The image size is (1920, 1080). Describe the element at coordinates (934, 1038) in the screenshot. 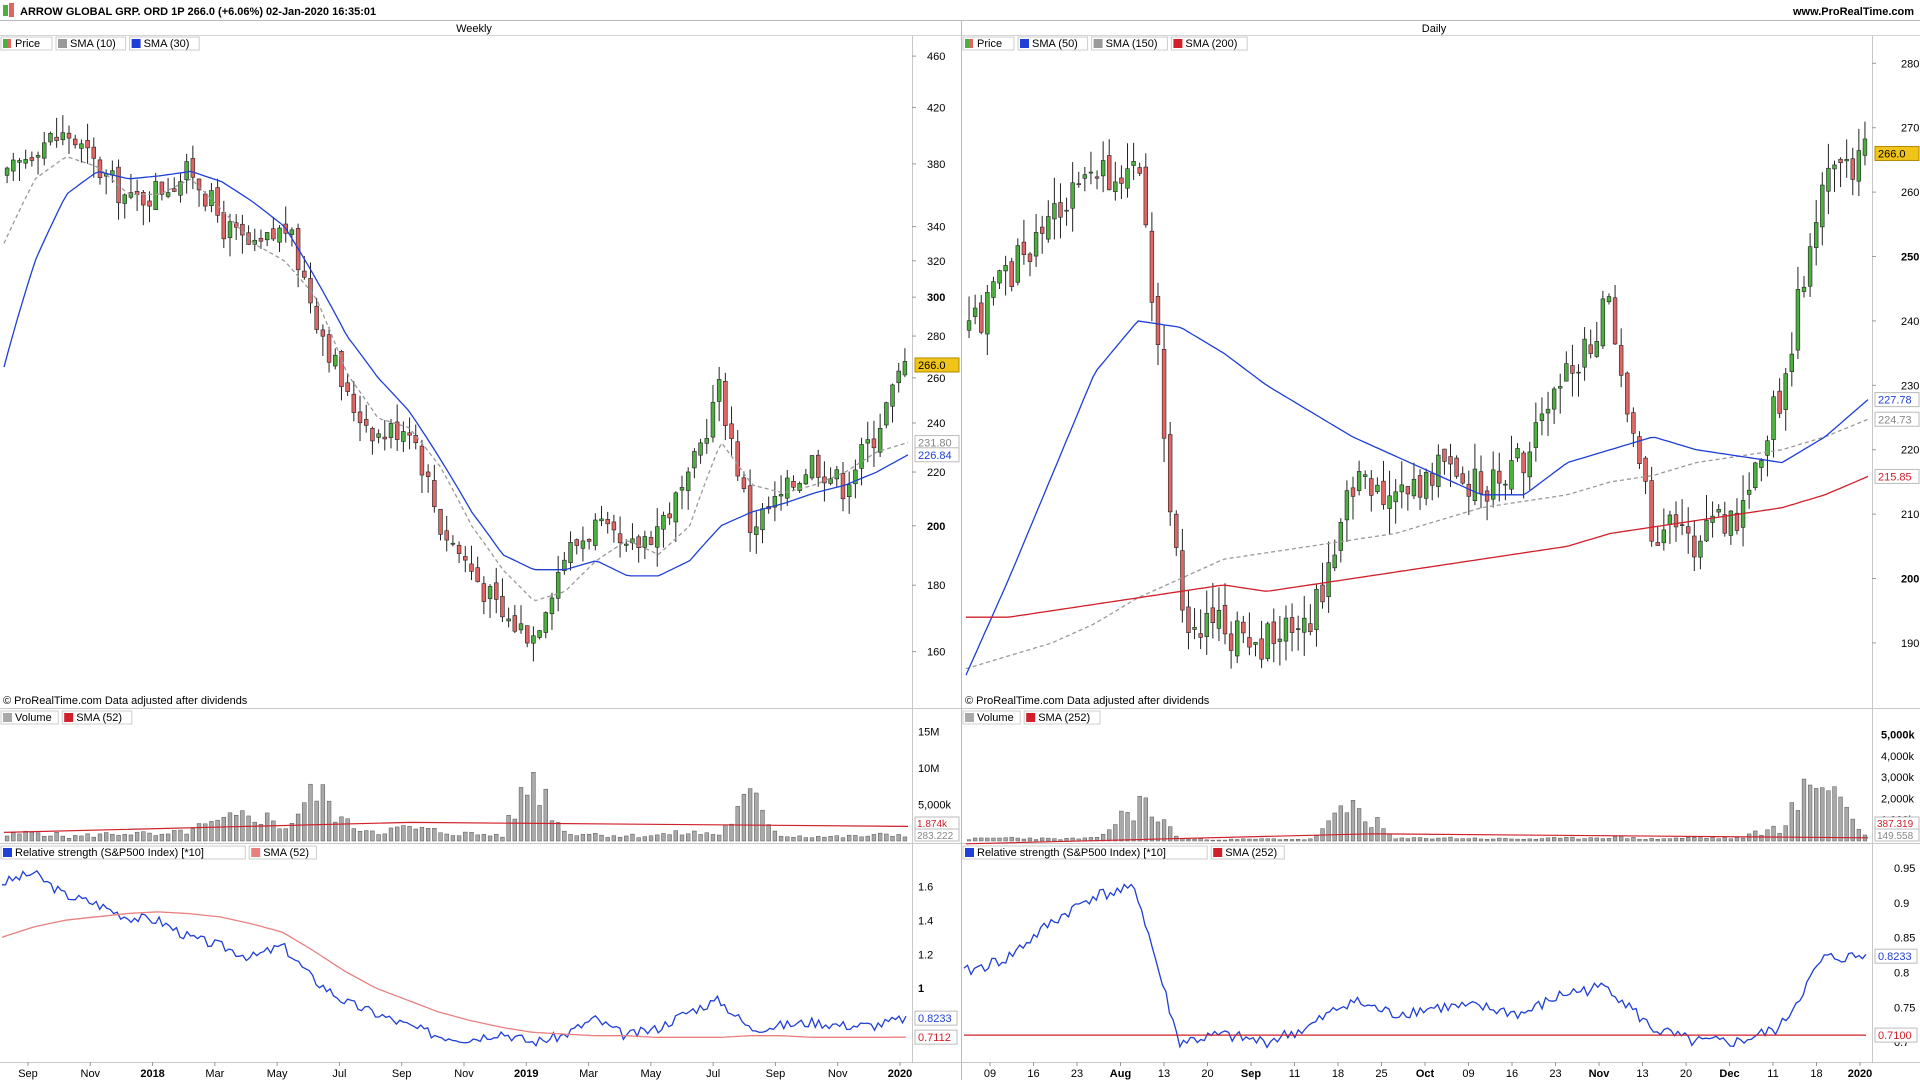

I see `weekly-rs-tag-label: 0.7112` at that location.